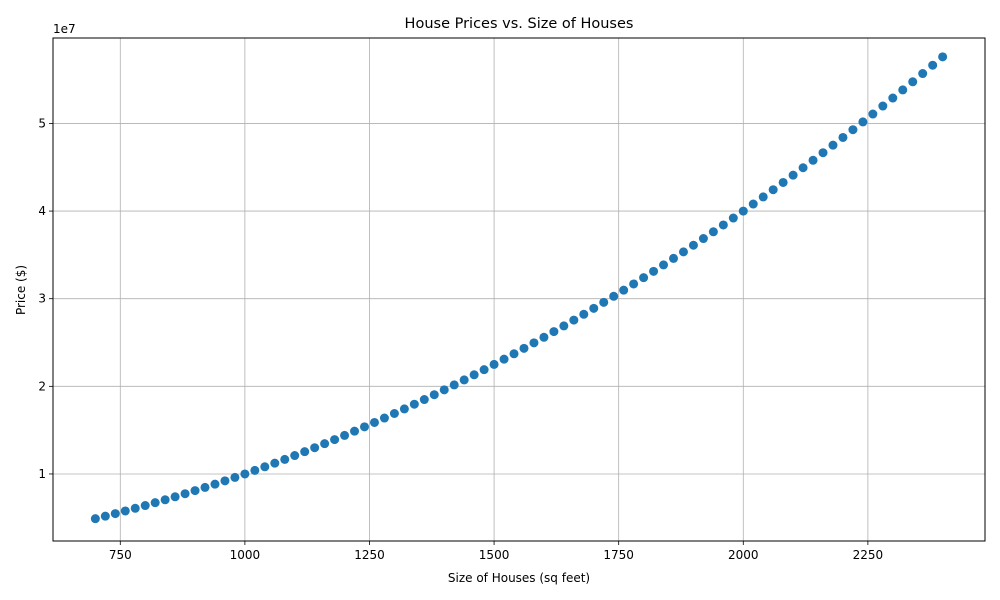  What do you see at coordinates (42, 211) in the screenshot?
I see `y-tick-label: 4` at bounding box center [42, 211].